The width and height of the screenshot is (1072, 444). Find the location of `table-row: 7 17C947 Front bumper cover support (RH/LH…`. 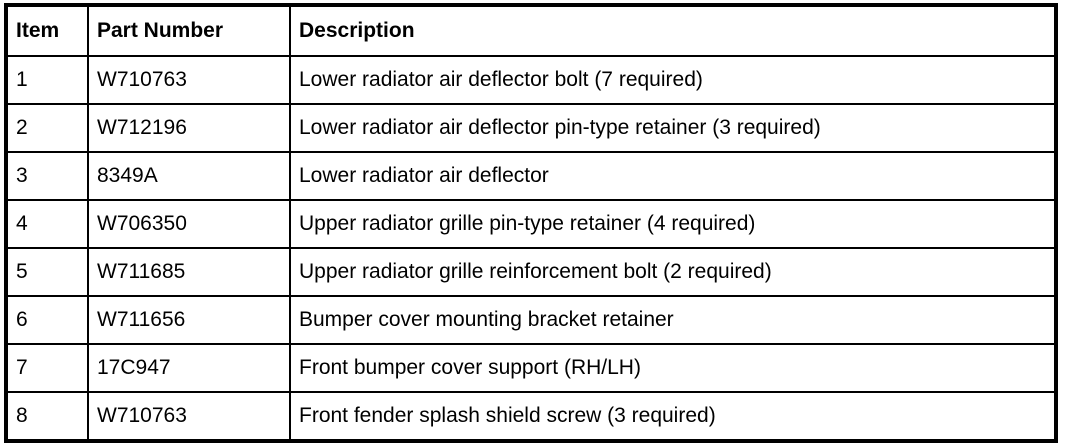

table-row: 7 17C947 Front bumper cover support (RH/LH… is located at coordinates (531, 368).